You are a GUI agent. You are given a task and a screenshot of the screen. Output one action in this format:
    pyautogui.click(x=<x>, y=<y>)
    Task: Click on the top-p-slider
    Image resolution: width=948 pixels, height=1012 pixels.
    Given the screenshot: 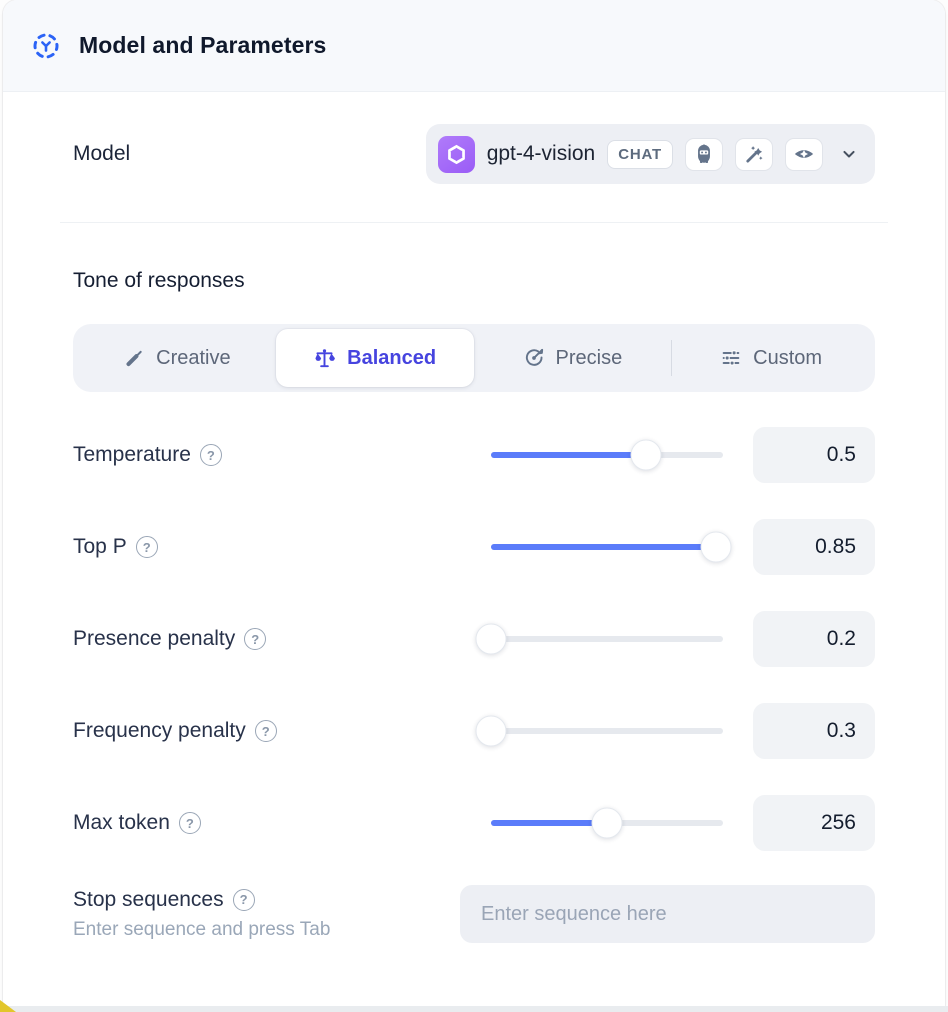 What is the action you would take?
    pyautogui.click(x=611, y=547)
    